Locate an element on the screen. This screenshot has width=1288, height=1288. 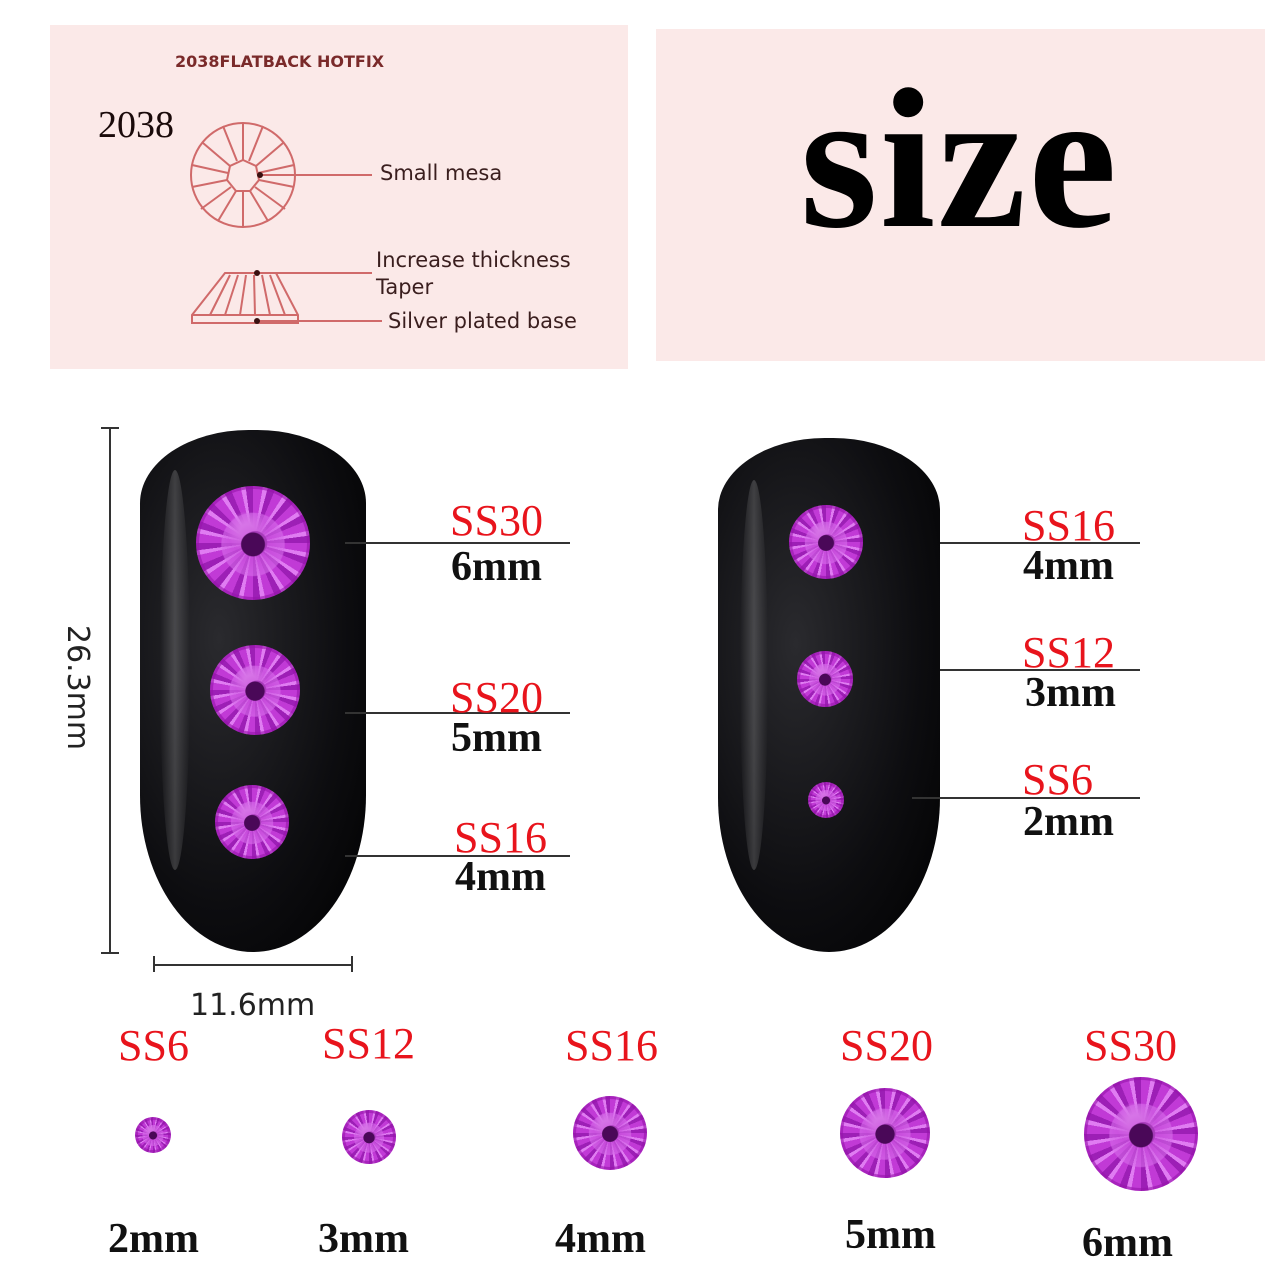
width-tick-left is located at coordinates (154, 964).